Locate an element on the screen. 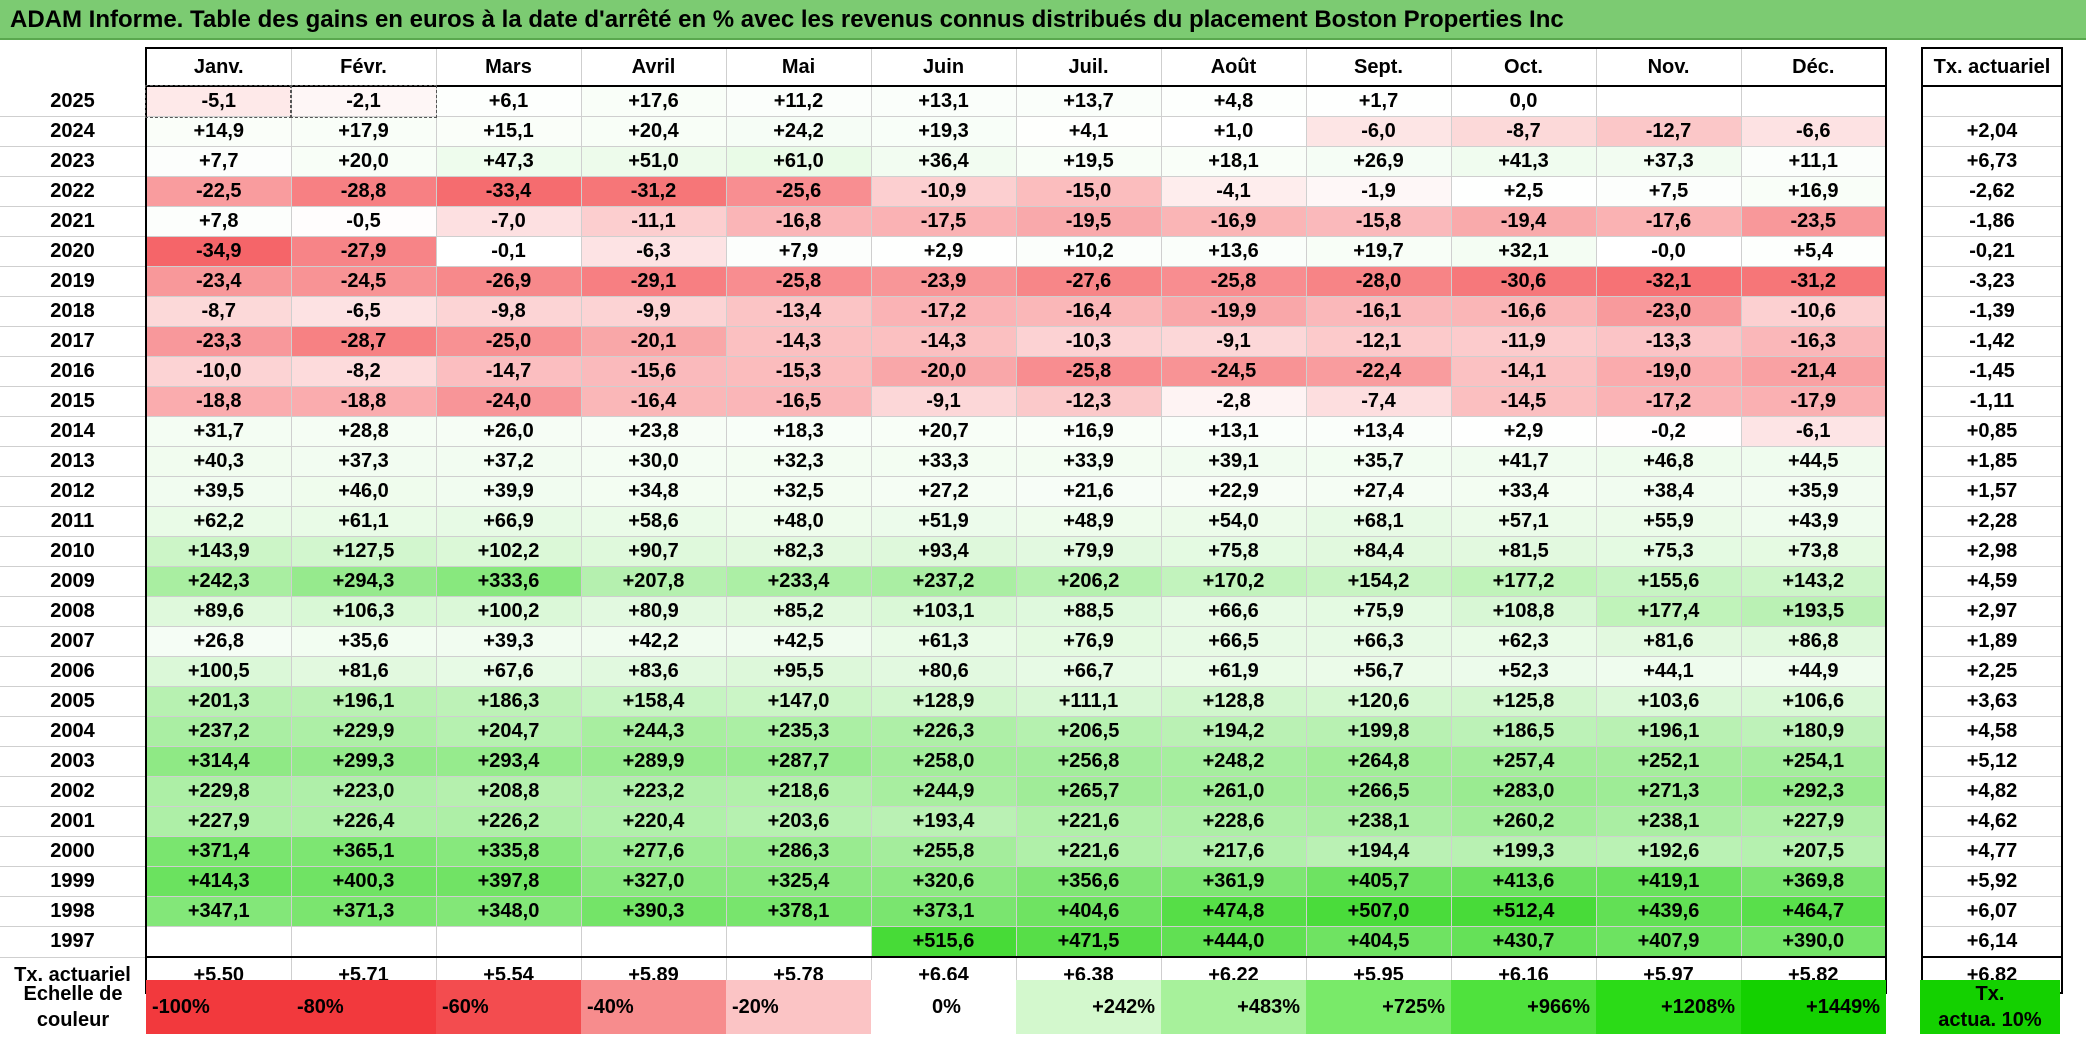 The width and height of the screenshot is (2086, 1037). gain-cell: -23,4 is located at coordinates (218, 281).